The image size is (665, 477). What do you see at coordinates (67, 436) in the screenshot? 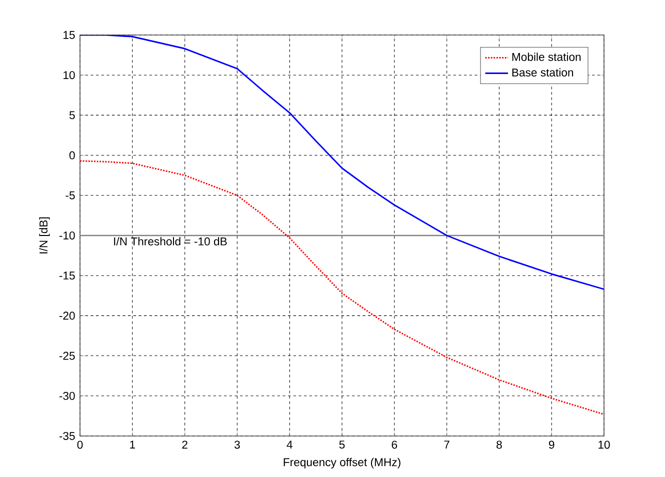
I see `y-tick-label: -35` at bounding box center [67, 436].